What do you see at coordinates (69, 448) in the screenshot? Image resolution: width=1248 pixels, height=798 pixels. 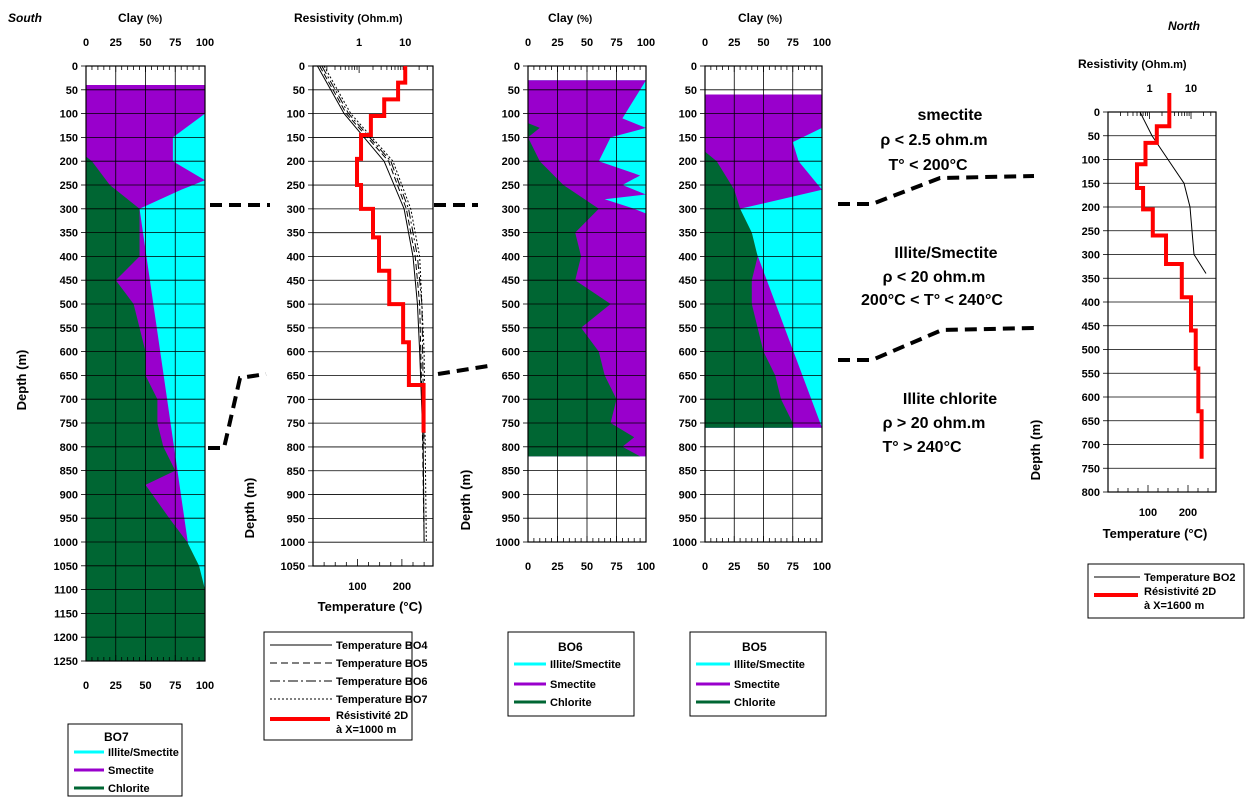 I see `bo7-ytick-label: 800` at bounding box center [69, 448].